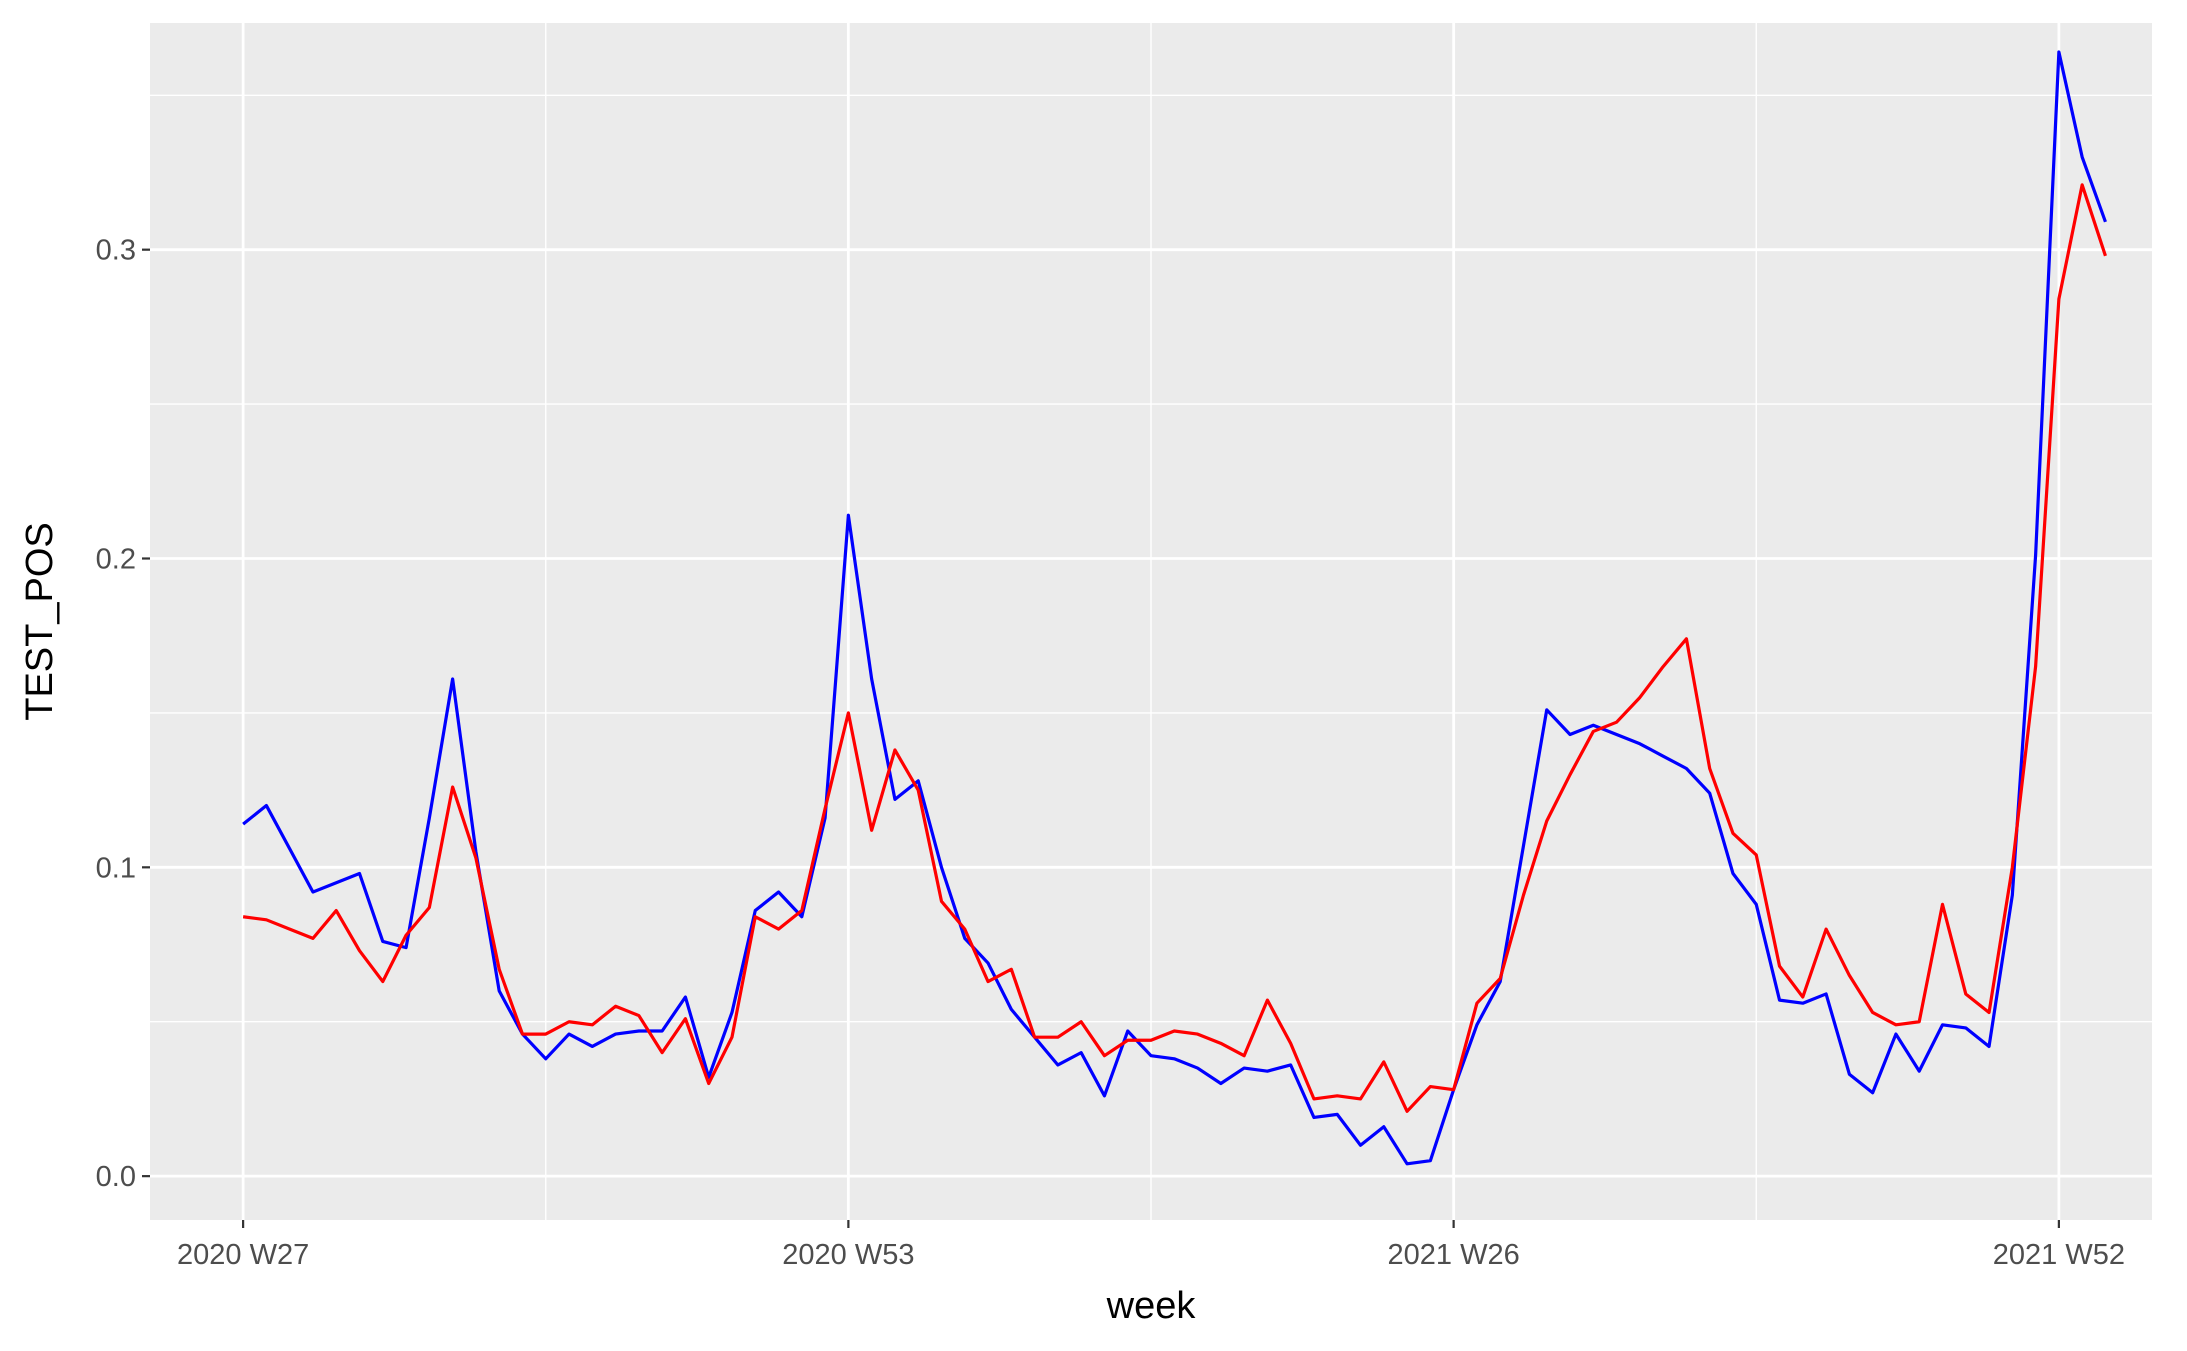 The height and width of the screenshot is (1351, 2187). What do you see at coordinates (2059, 1255) in the screenshot?
I see `x-tick-label: 2021 W52` at bounding box center [2059, 1255].